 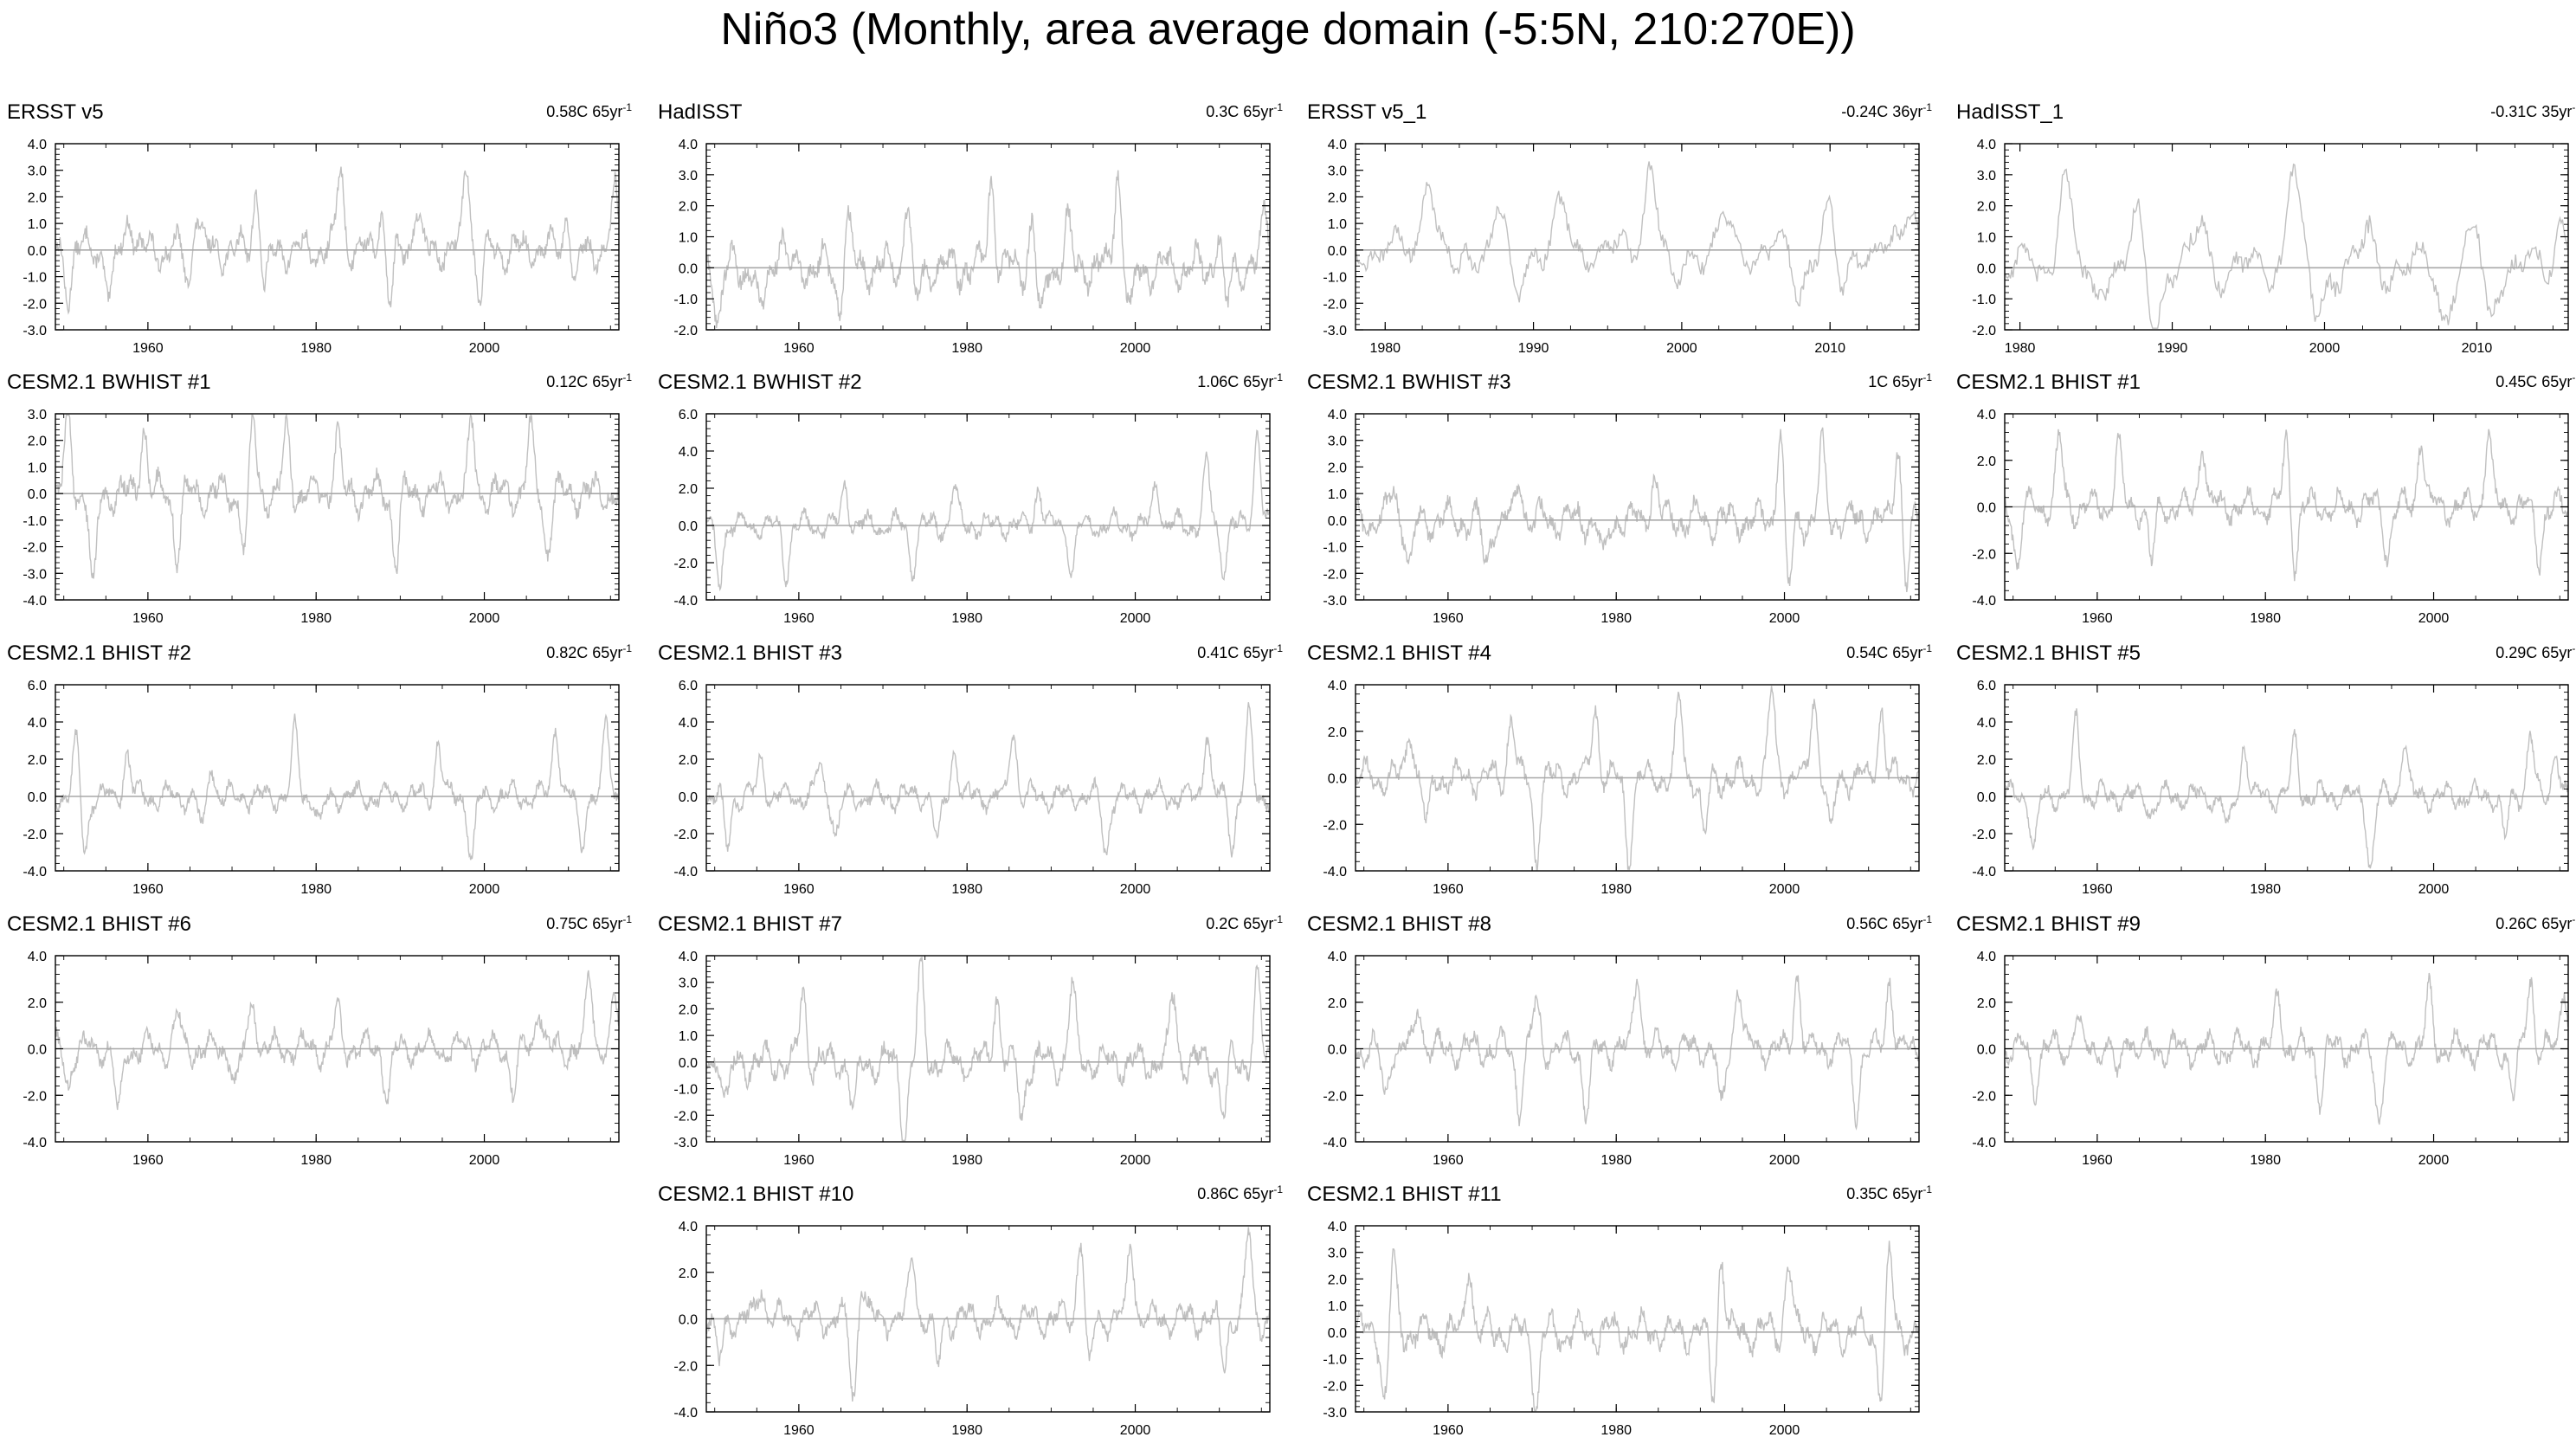 I want to click on panel-title: CESM2.1 BHIST #1, so click(x=2048, y=382).